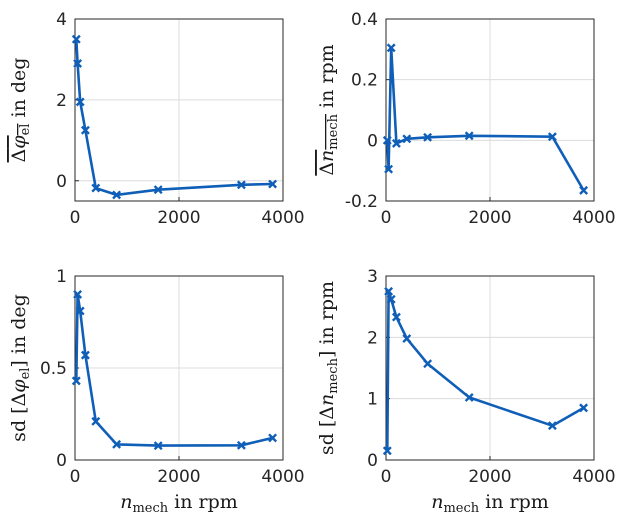 This screenshot has width=633, height=519. What do you see at coordinates (328, 368) in the screenshot?
I see `y-axis-label: sd [Δnmech] in rpm` at bounding box center [328, 368].